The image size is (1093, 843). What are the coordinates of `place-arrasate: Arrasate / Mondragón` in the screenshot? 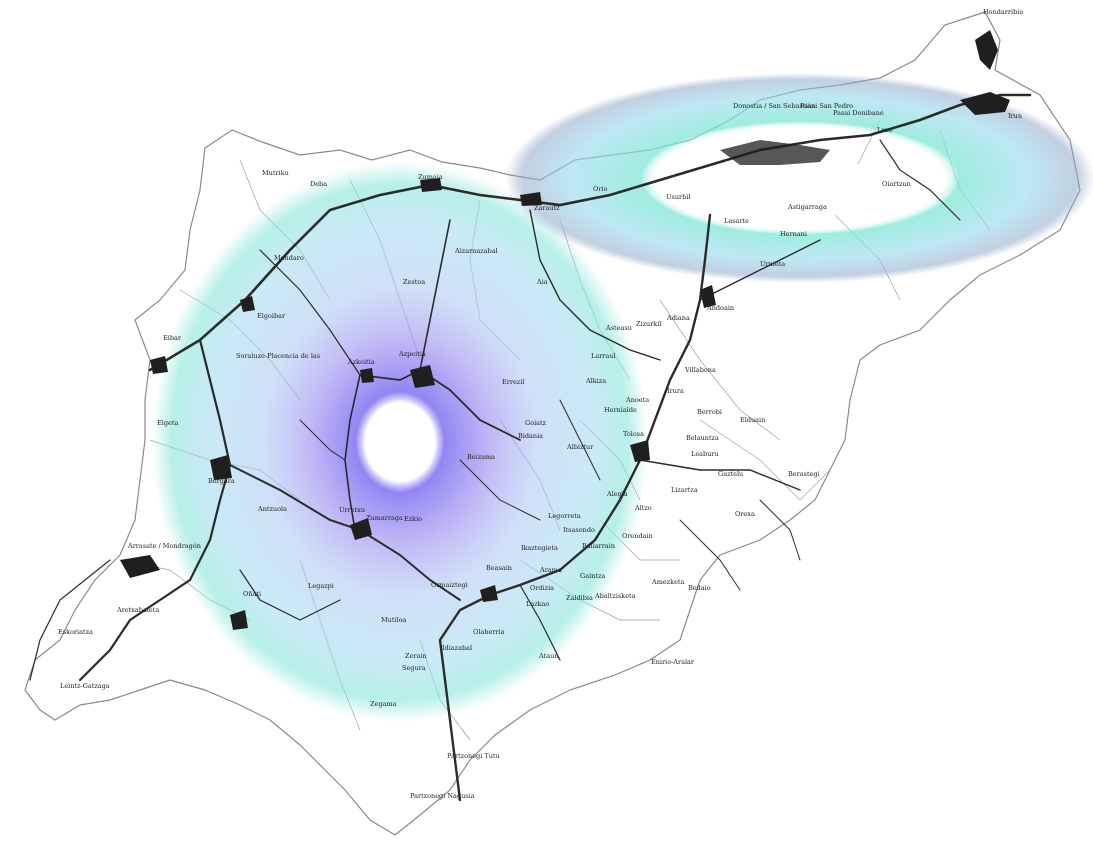 It's located at (164, 546).